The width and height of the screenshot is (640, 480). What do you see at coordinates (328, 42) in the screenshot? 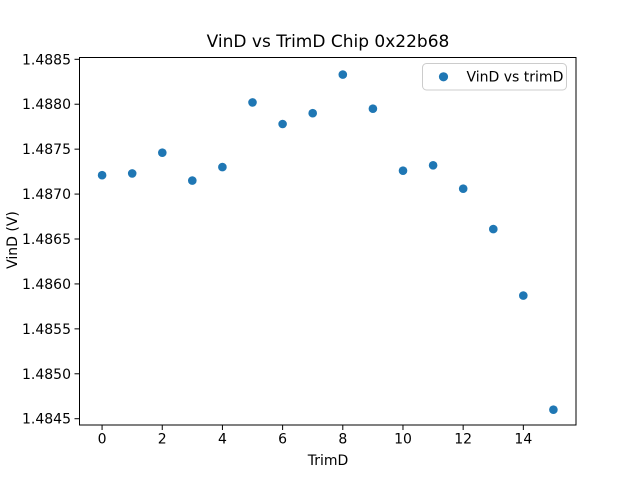
I see `chart-title: VinD vs TrimD Chip 0x22b68` at bounding box center [328, 42].